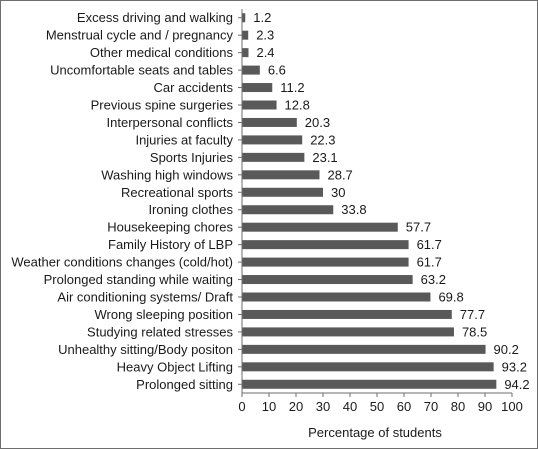  Describe the element at coordinates (350, 406) in the screenshot. I see `x-tick-label: 40` at that location.